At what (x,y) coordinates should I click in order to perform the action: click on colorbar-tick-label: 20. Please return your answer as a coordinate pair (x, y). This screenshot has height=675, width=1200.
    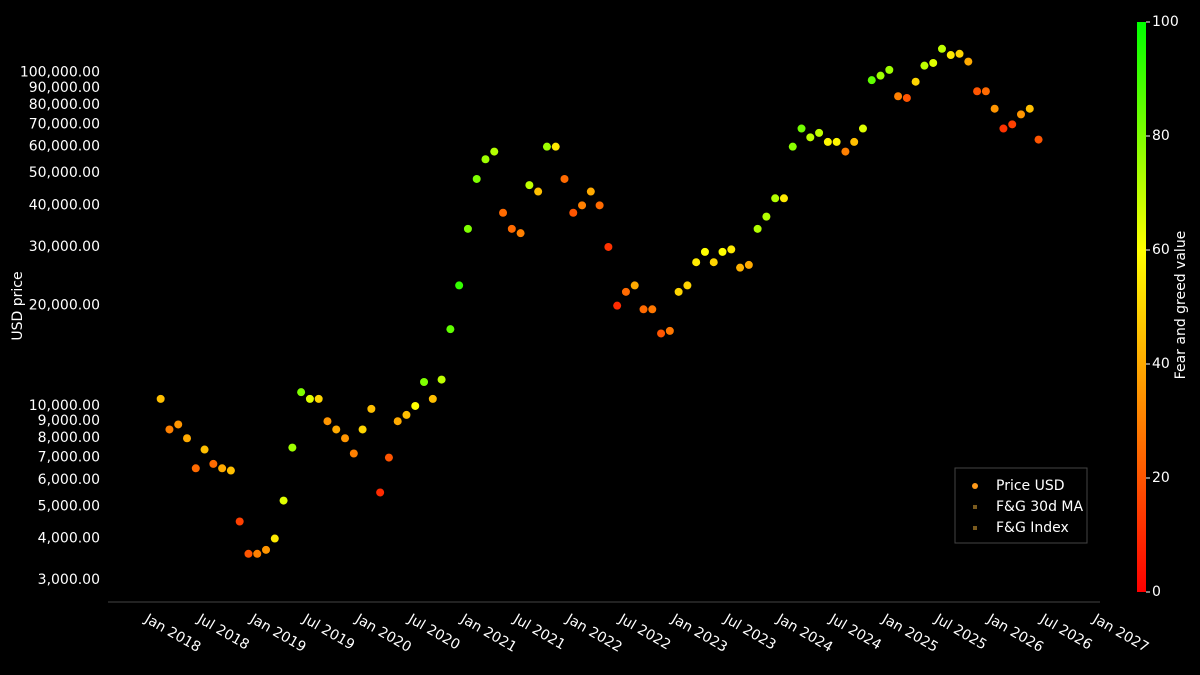
    Looking at the image, I should click on (1161, 478).